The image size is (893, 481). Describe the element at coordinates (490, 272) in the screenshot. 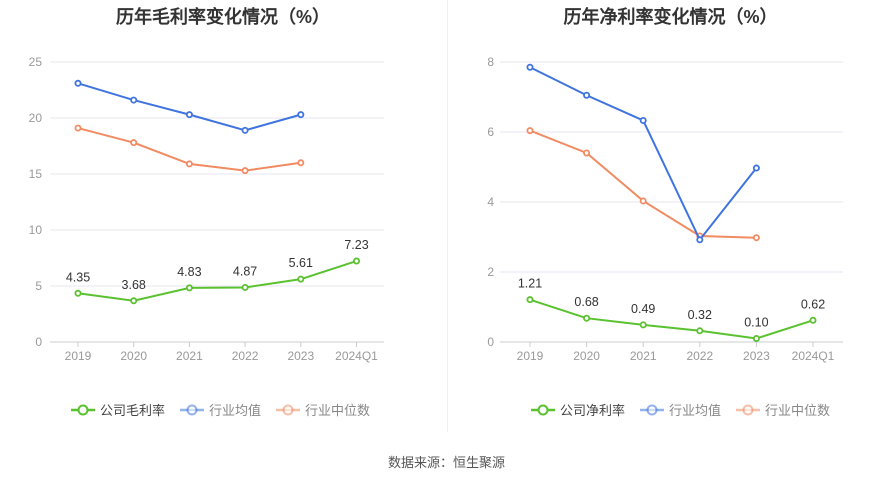

I see `y-tick-label: 2` at that location.